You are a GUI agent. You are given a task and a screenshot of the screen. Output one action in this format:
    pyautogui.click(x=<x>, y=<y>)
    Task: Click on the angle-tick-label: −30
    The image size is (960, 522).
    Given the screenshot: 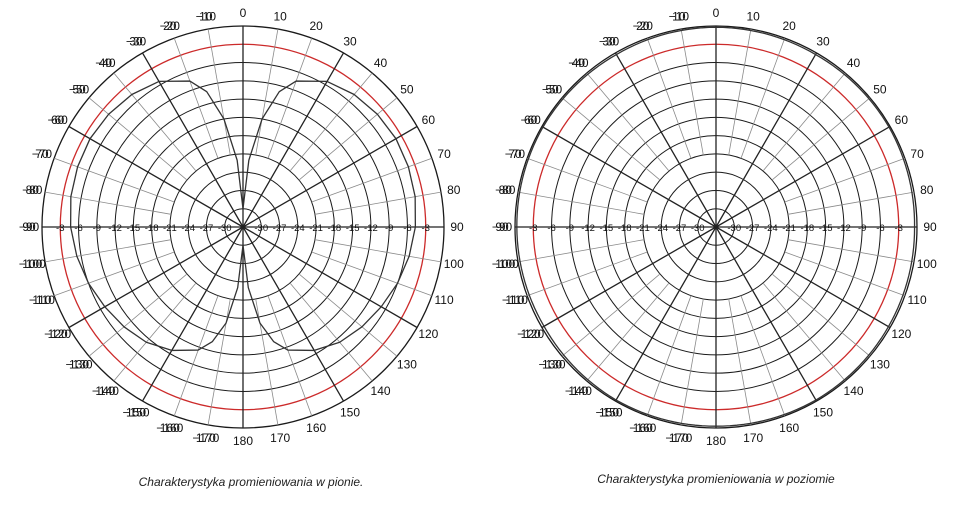 What is the action you would take?
    pyautogui.click(x=609, y=42)
    